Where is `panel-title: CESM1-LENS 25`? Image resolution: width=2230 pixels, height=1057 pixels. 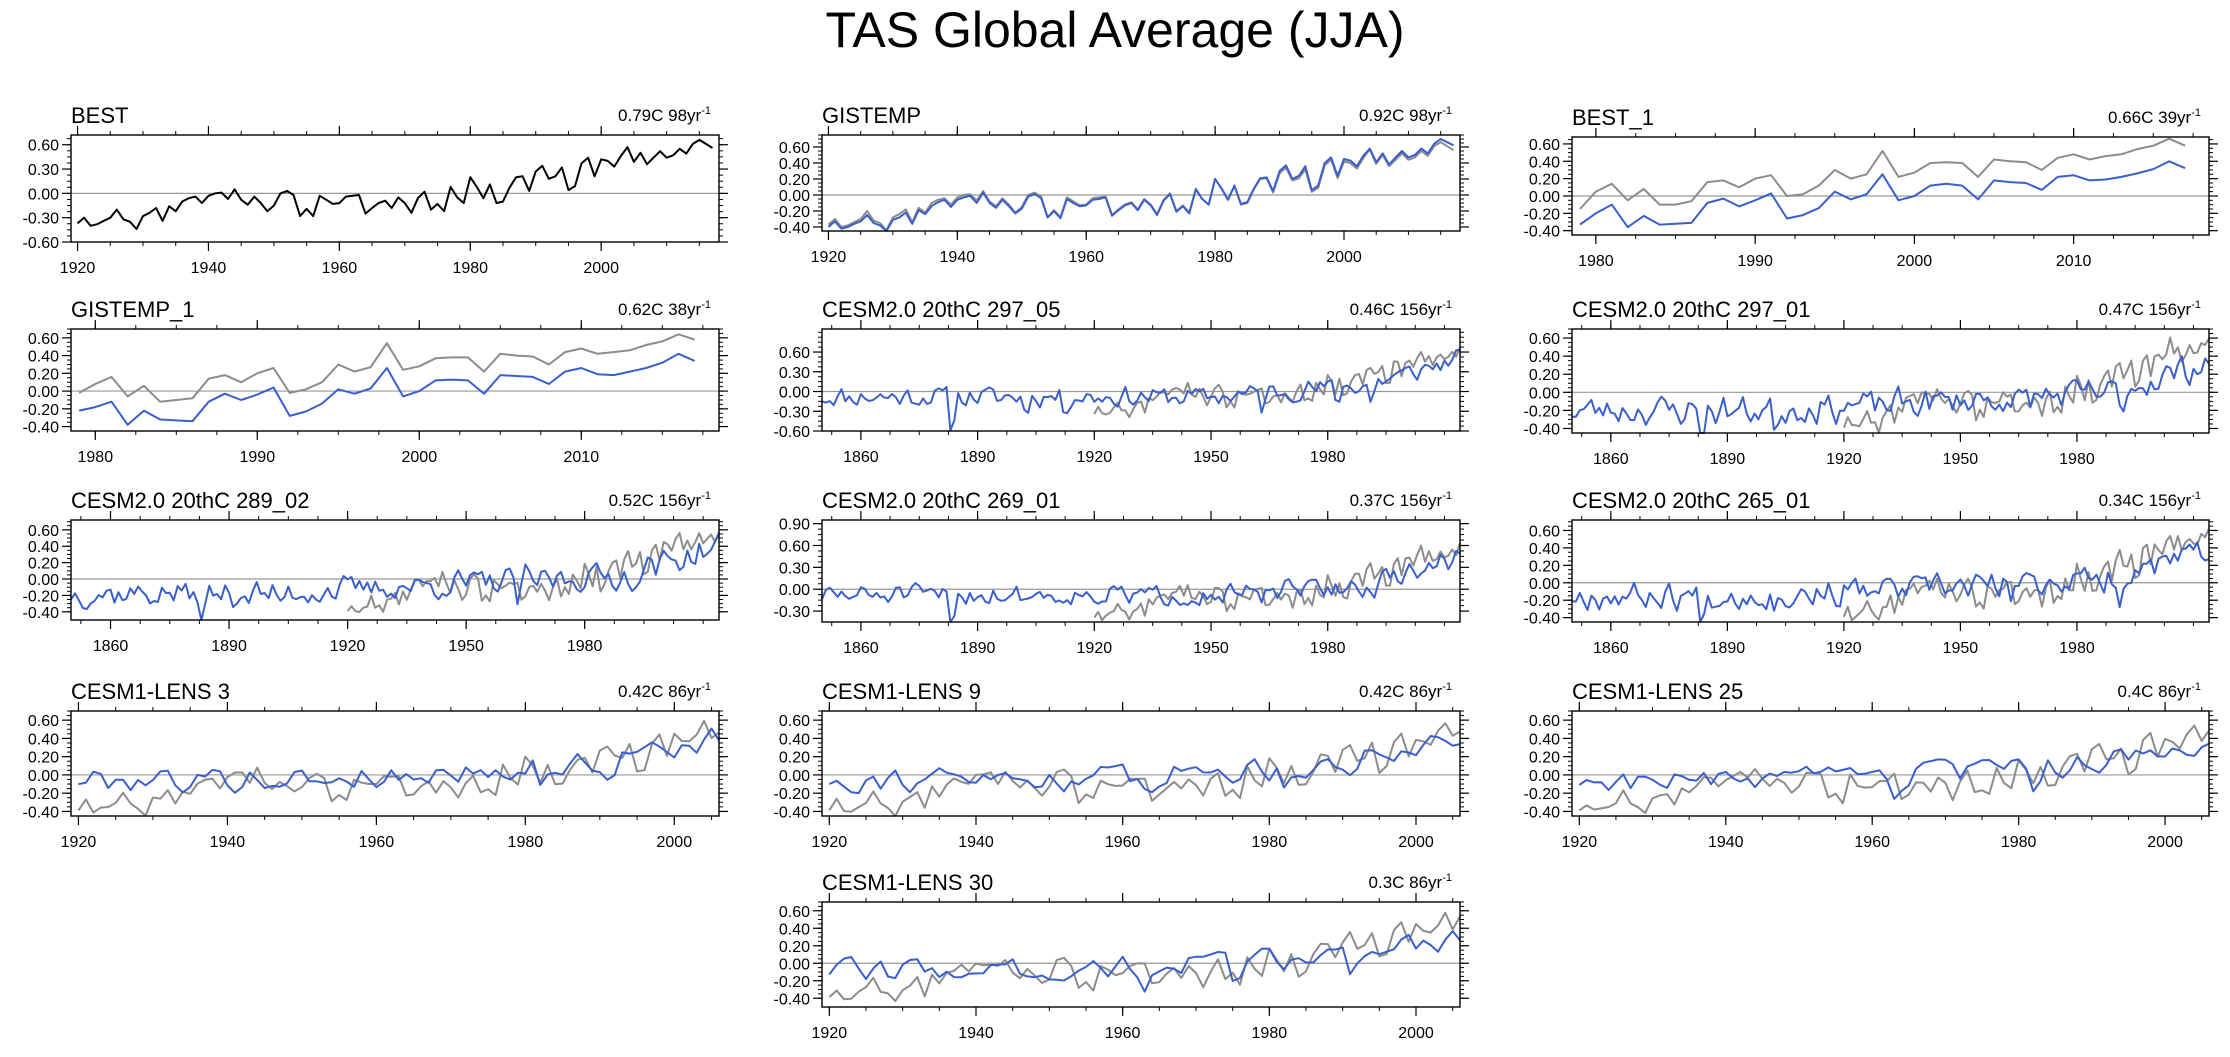
panel-title: CESM1-LENS 25 is located at coordinates (1657, 691).